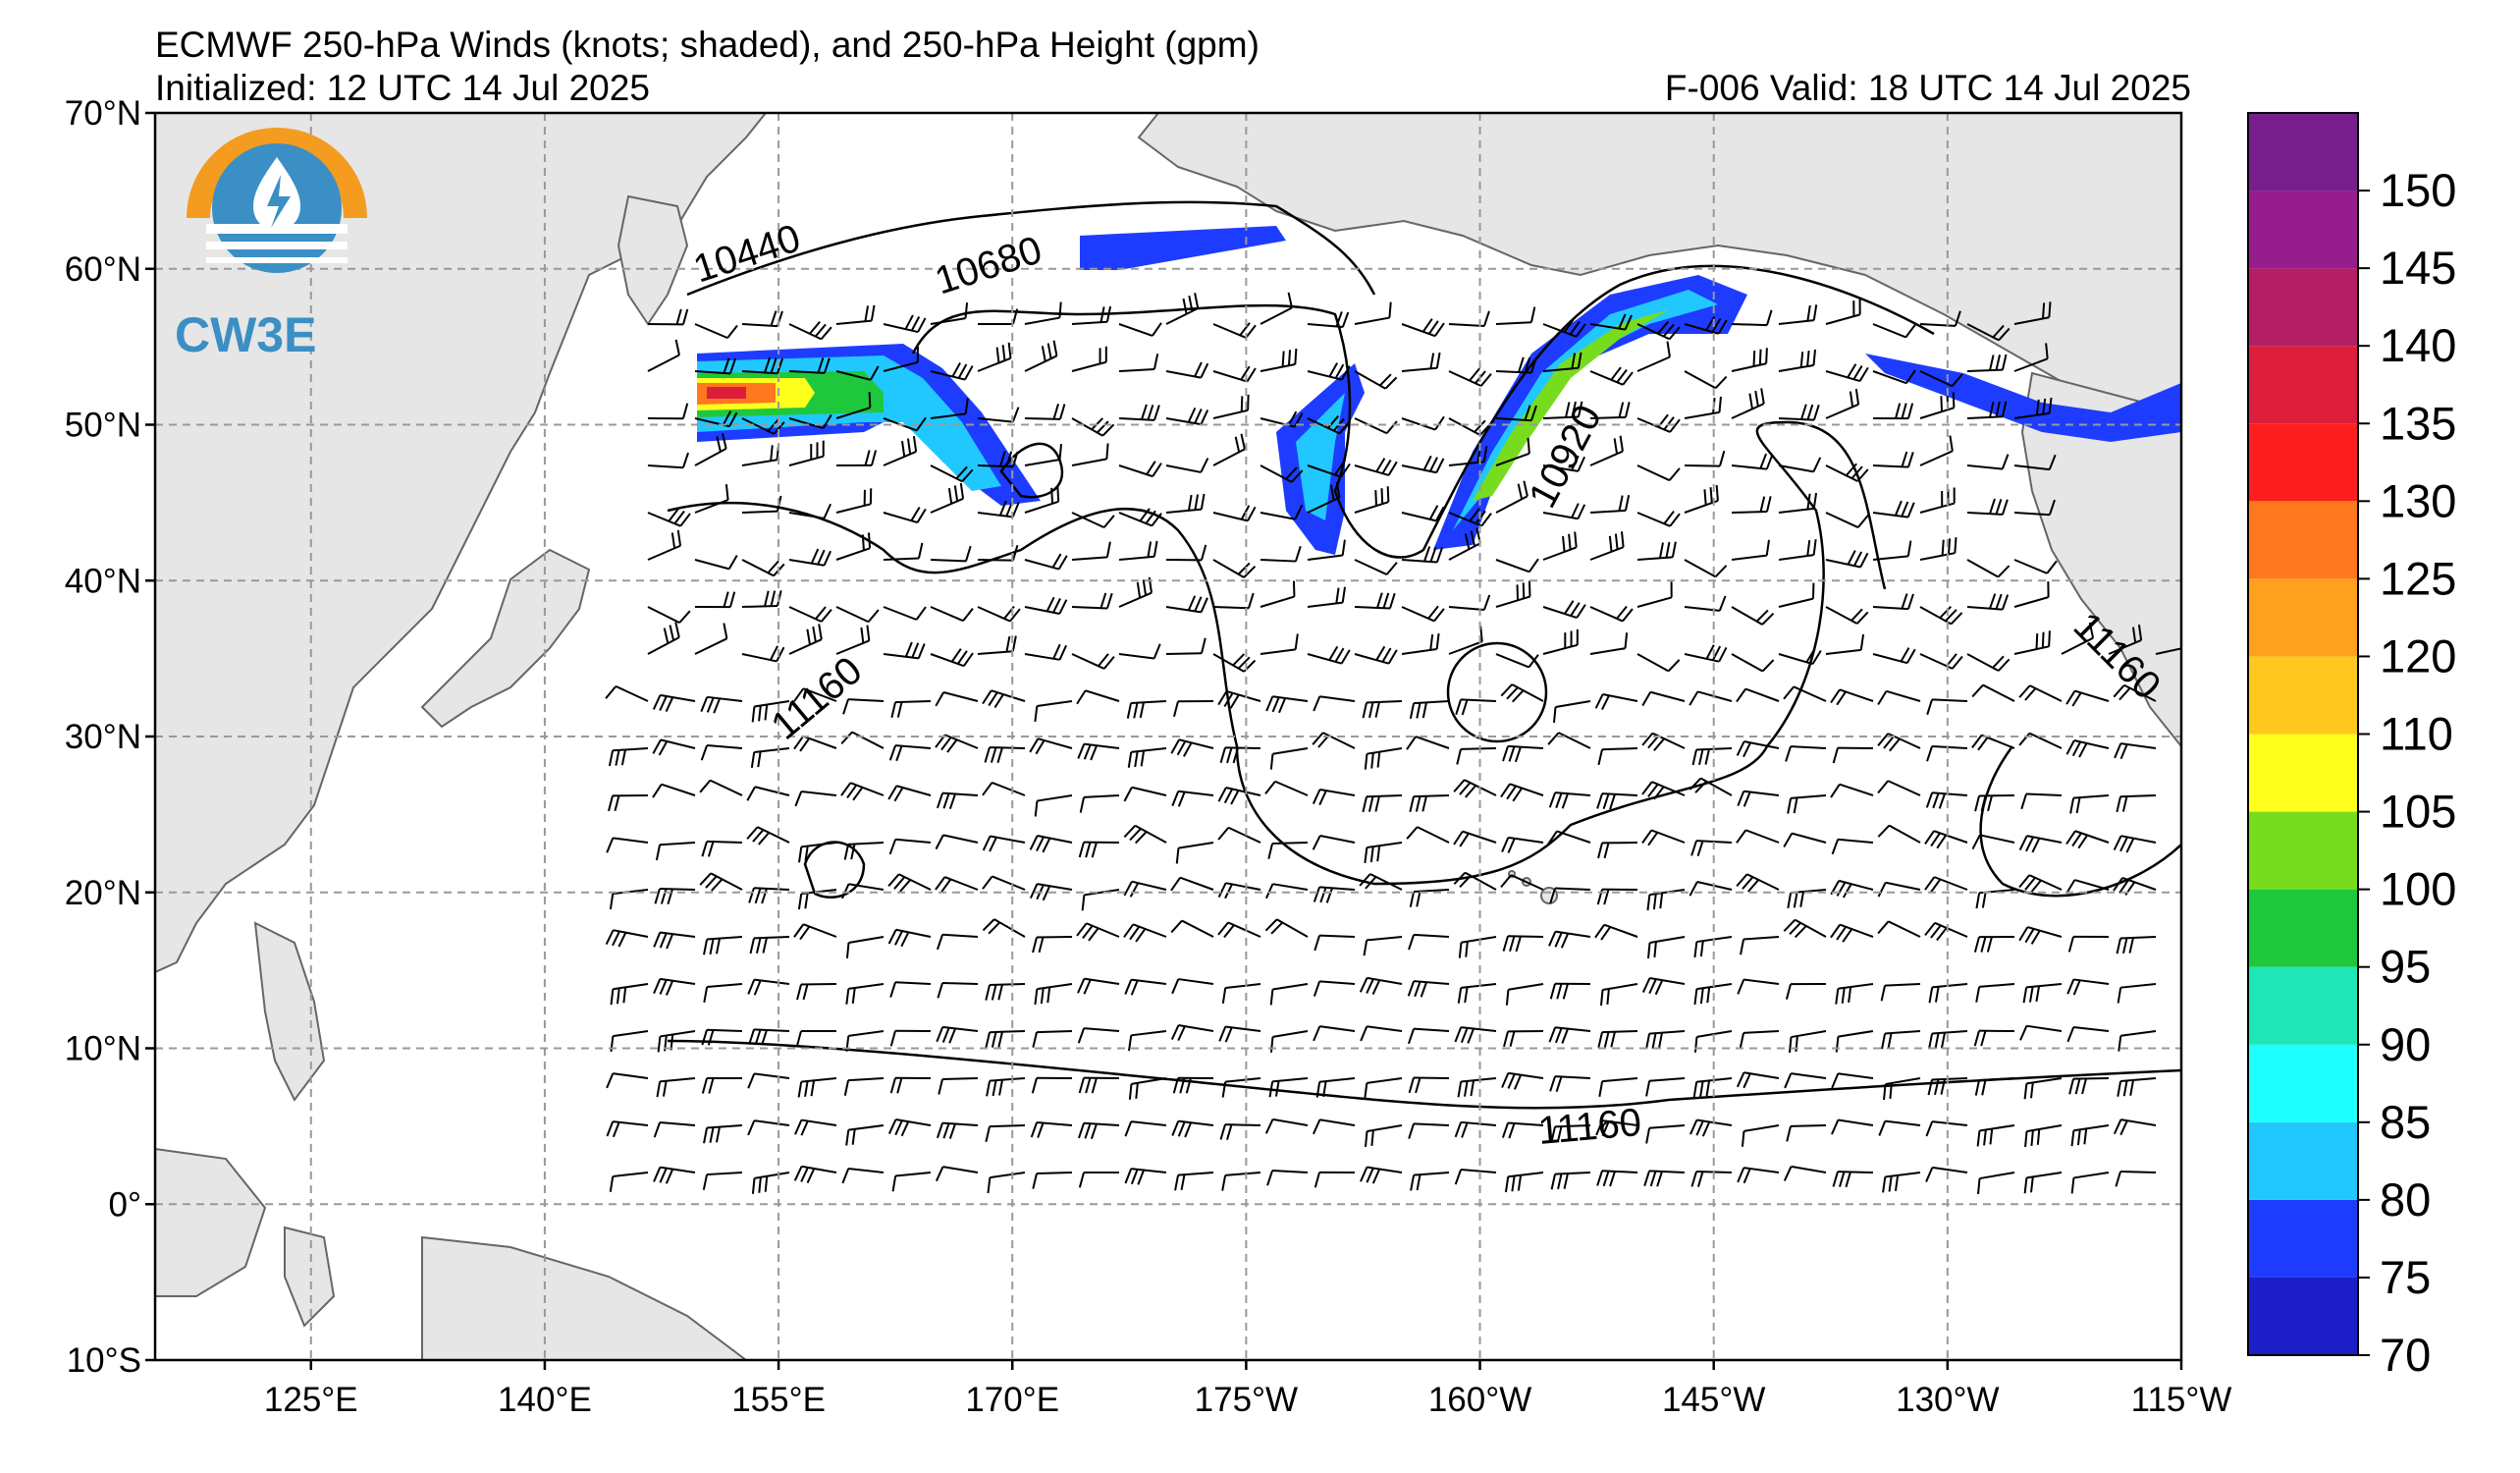 This screenshot has height=1473, width=2520. Describe the element at coordinates (584, 1297) in the screenshot. I see `new-guinea-landmass` at that location.